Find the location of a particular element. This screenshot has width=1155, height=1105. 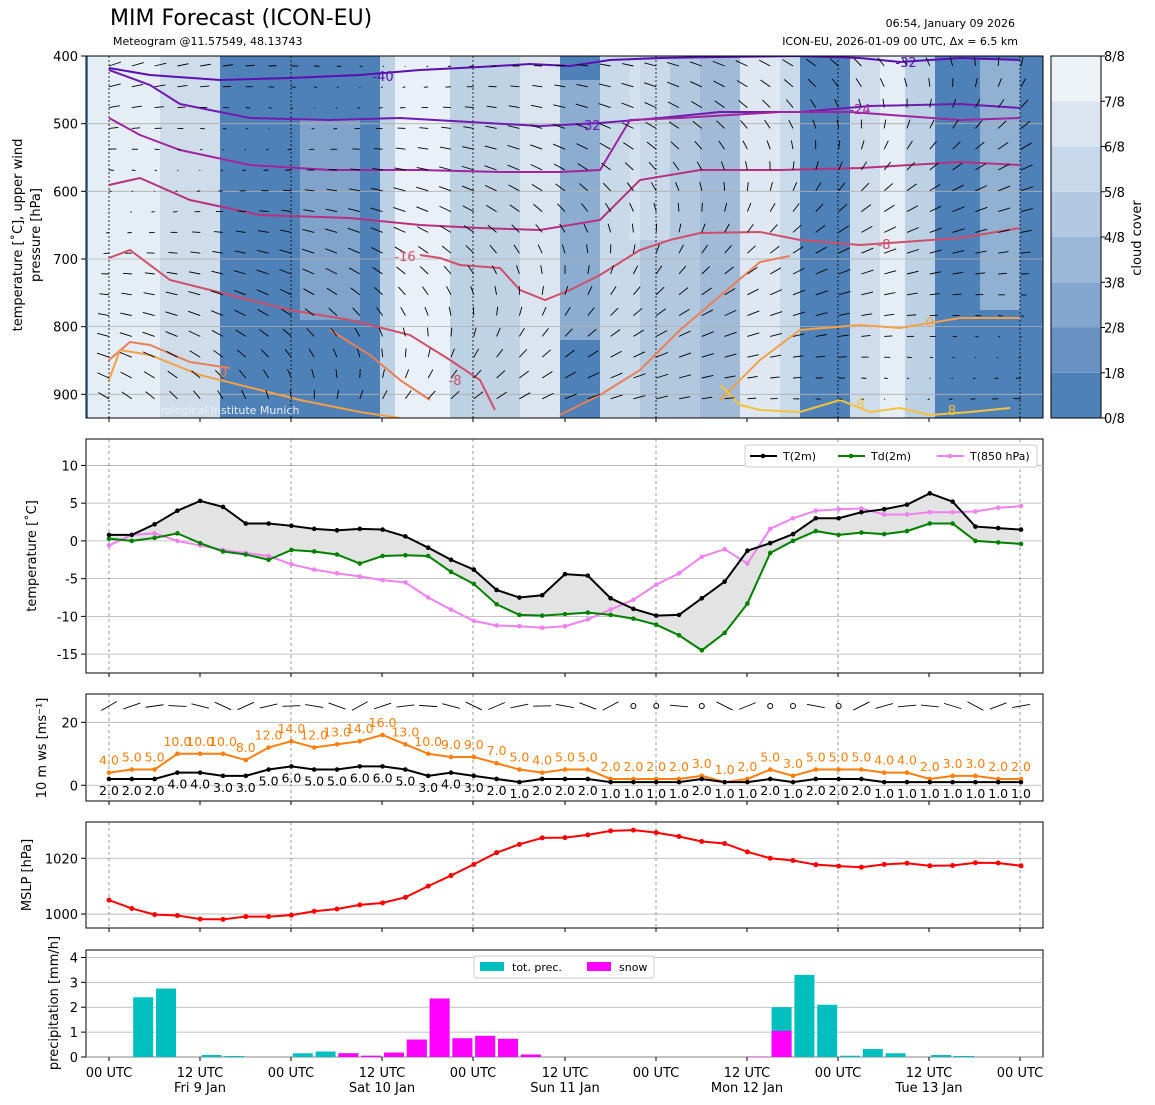

cloud-patch is located at coordinates (1000, 185).